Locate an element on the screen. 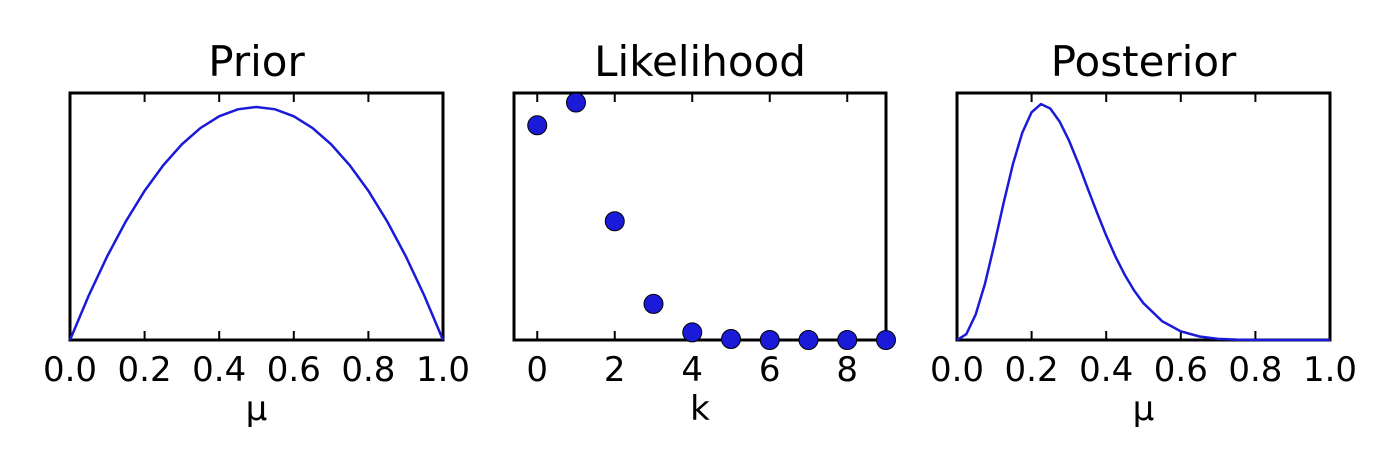 This screenshot has width=1400, height=467. panel-2-tick-label: 4 is located at coordinates (692, 370).